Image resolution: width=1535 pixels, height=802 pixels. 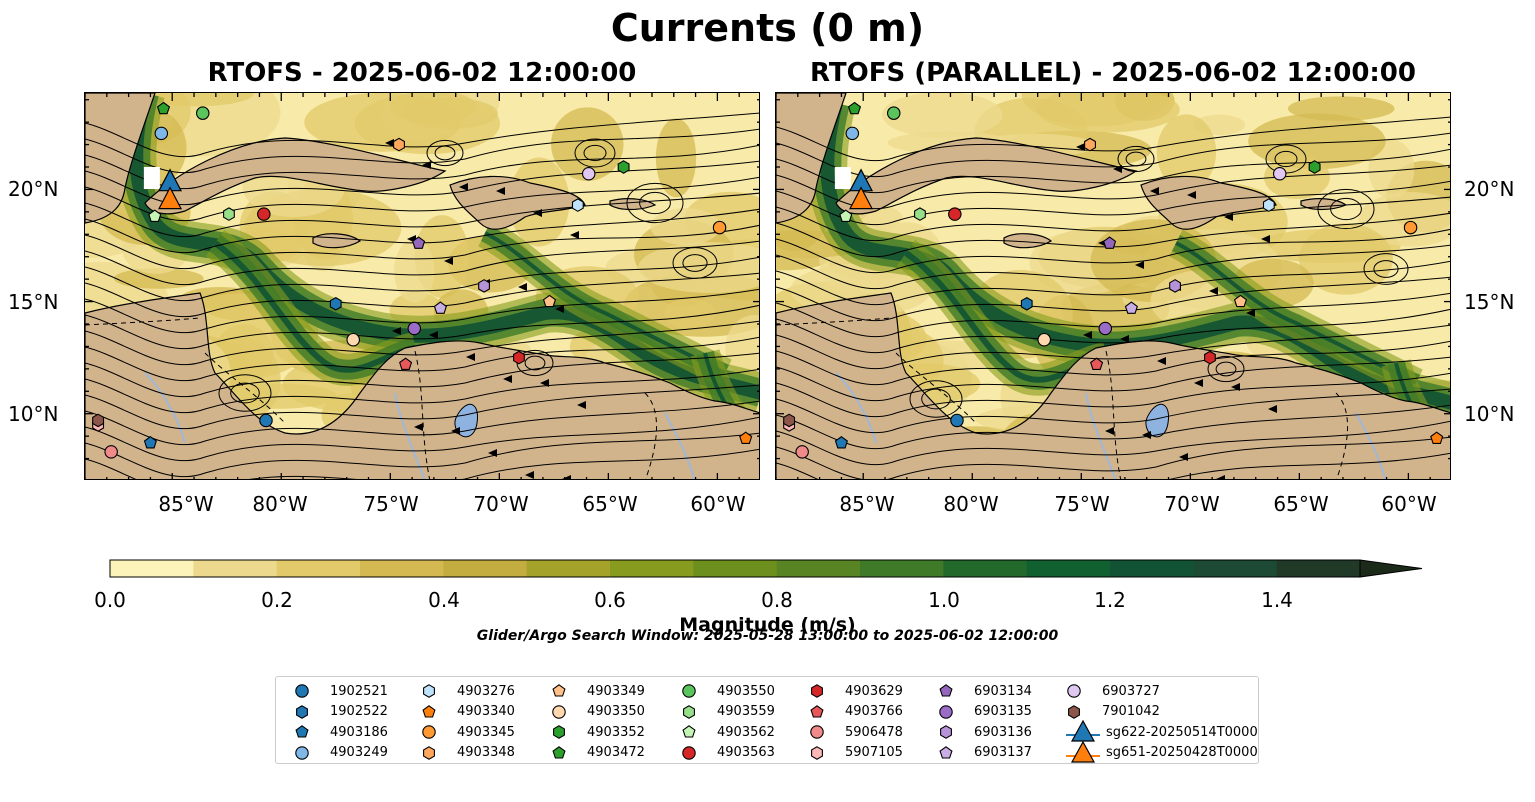 I want to click on colorbar-border, so click(x=735, y=568).